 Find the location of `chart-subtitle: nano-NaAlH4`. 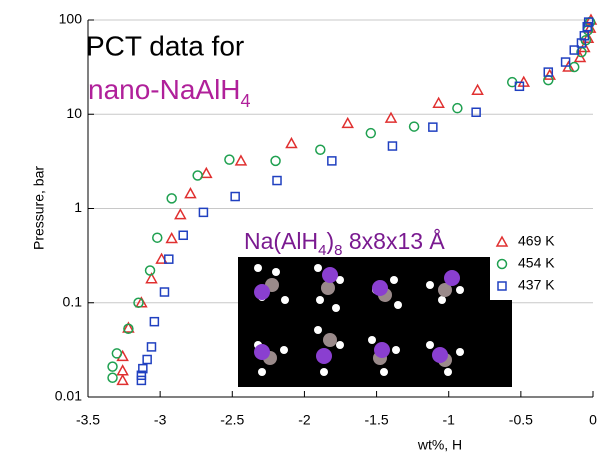

chart-subtitle: nano-NaAlH4 is located at coordinates (169, 92).